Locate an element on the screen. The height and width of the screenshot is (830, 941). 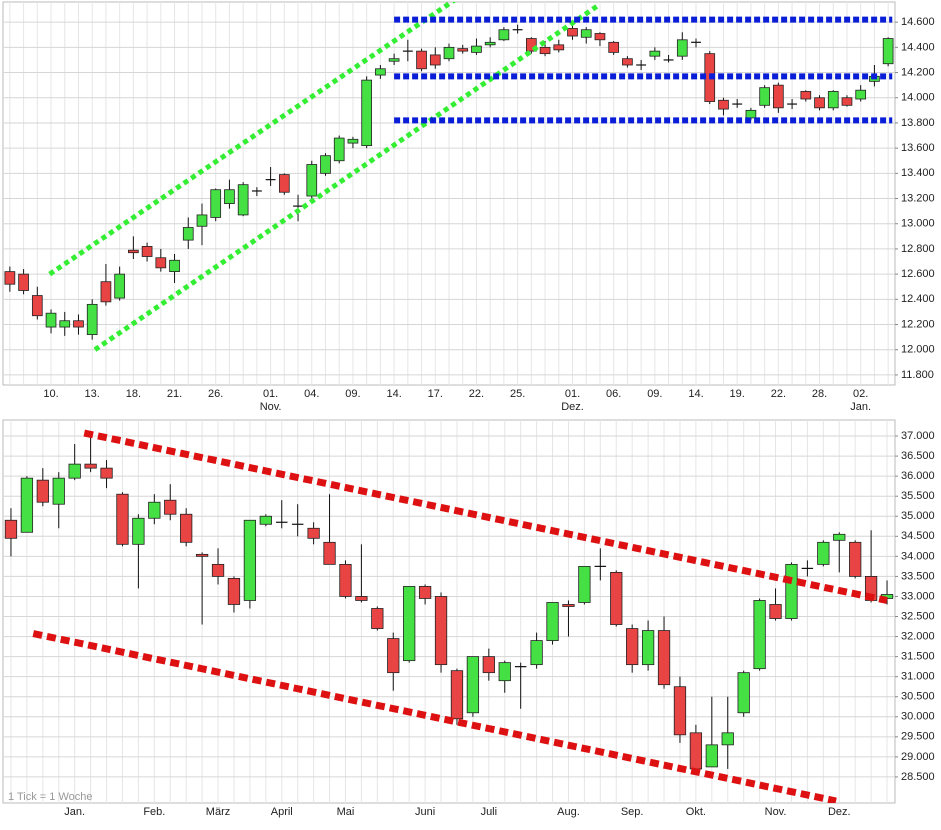
y-tick-label: 13.600 is located at coordinates (918, 148).